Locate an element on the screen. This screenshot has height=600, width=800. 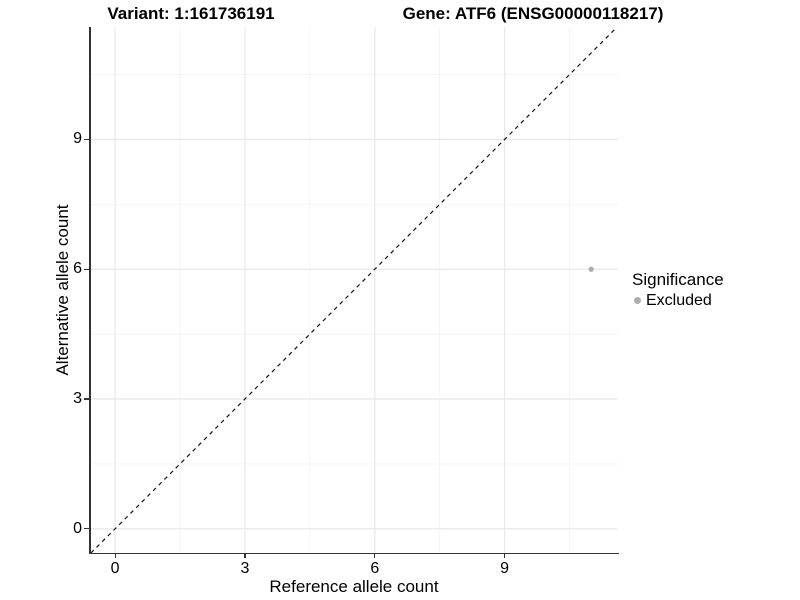
x-tick-label: 0 is located at coordinates (115, 568).